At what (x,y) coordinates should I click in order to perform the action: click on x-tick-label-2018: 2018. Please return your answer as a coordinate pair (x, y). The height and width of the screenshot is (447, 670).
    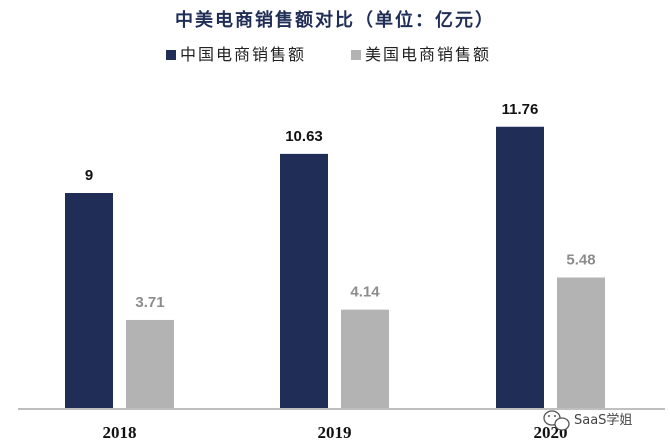
    Looking at the image, I should click on (120, 432).